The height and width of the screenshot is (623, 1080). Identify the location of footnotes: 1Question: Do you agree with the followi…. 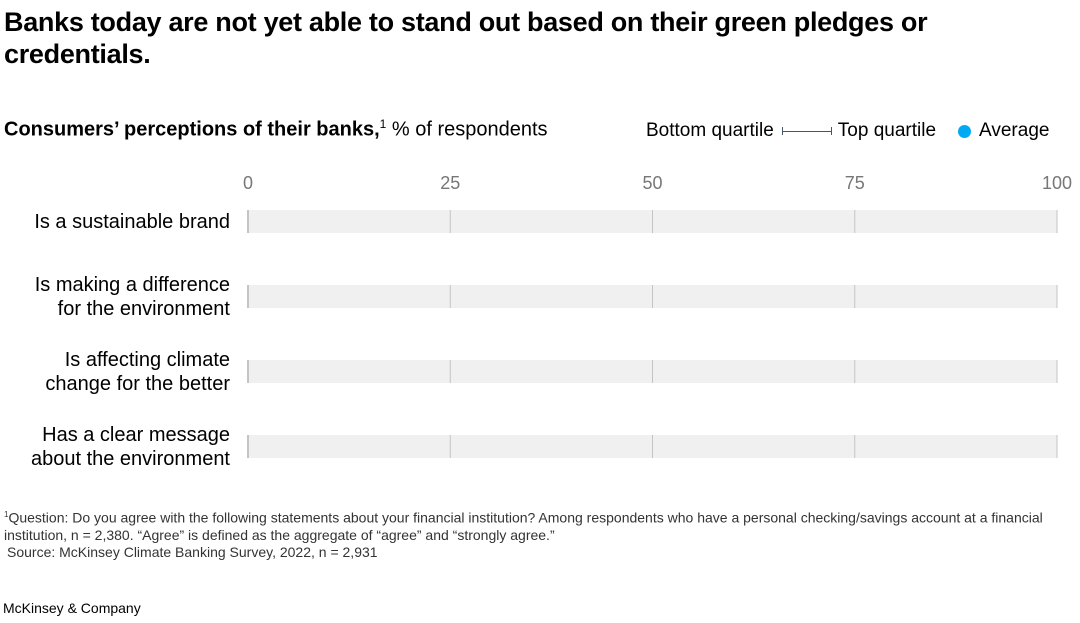
(539, 533).